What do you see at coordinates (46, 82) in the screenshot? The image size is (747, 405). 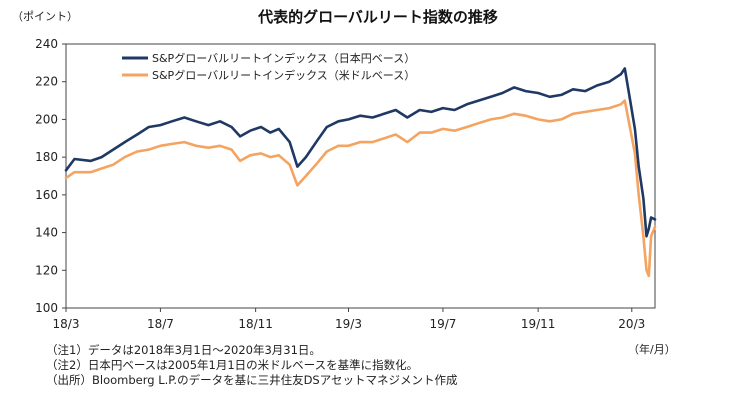 I see `y-tick-label: 220` at bounding box center [46, 82].